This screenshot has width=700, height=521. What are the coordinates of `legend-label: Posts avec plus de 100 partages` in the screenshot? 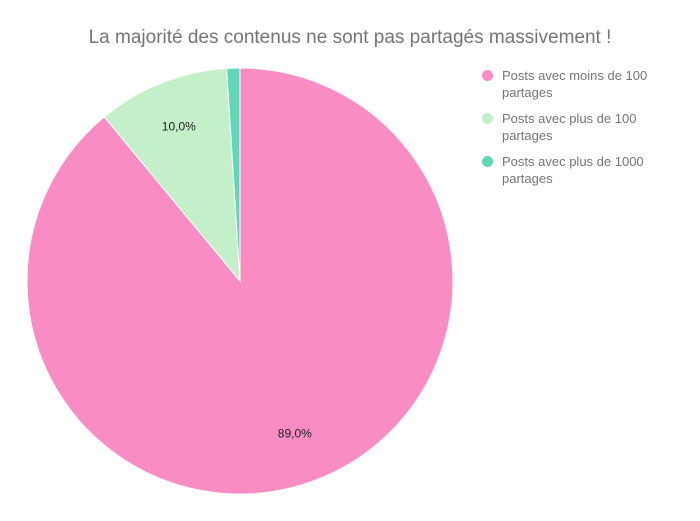 It's located at (569, 127).